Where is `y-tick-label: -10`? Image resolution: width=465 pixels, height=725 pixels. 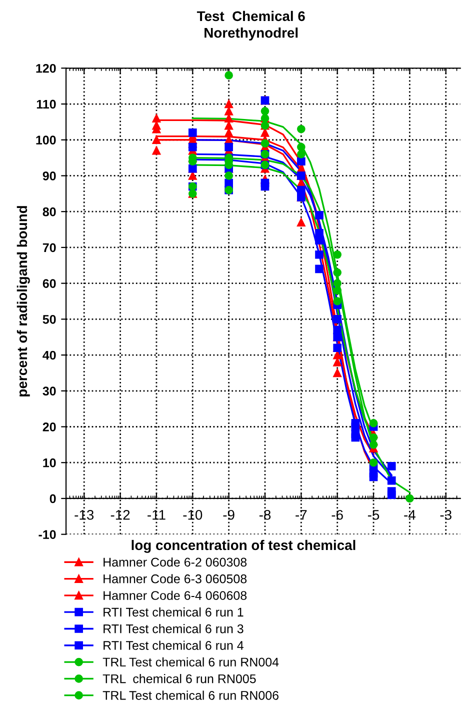
y-tick-label: -10 is located at coordinates (47, 534).